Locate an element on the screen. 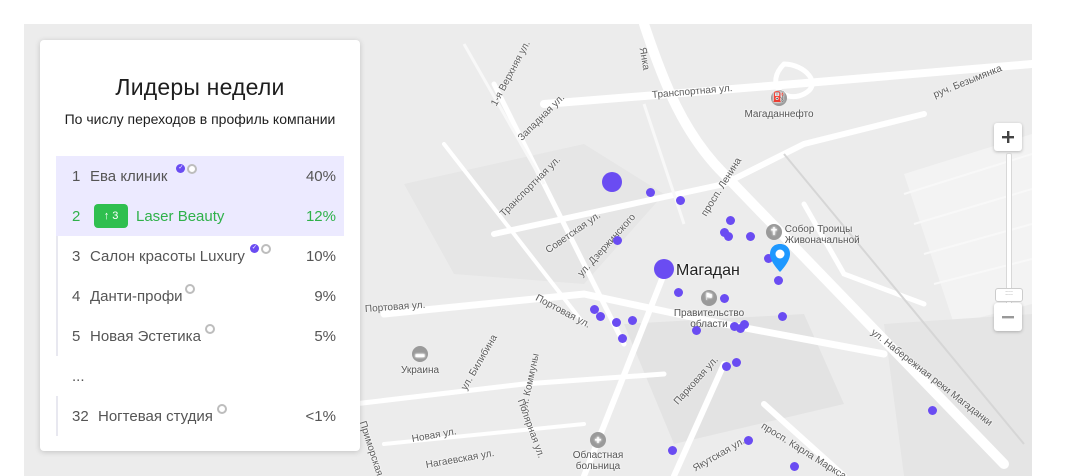 The image size is (1075, 476). row-rank: 4 is located at coordinates (76, 296).